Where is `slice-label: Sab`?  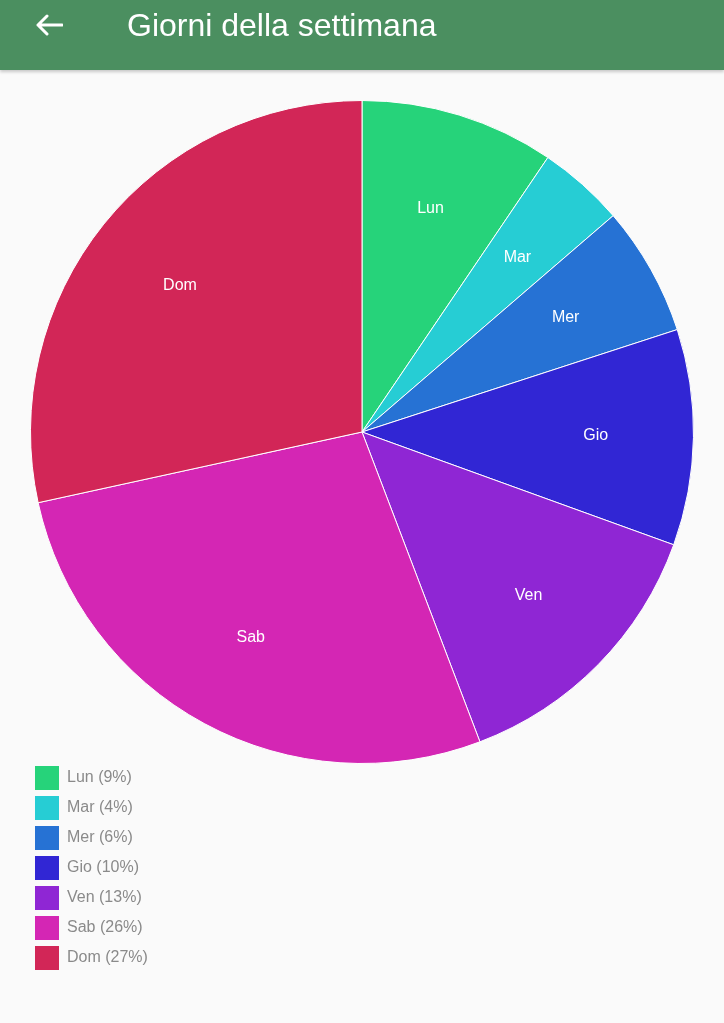
slice-label: Sab is located at coordinates (251, 636).